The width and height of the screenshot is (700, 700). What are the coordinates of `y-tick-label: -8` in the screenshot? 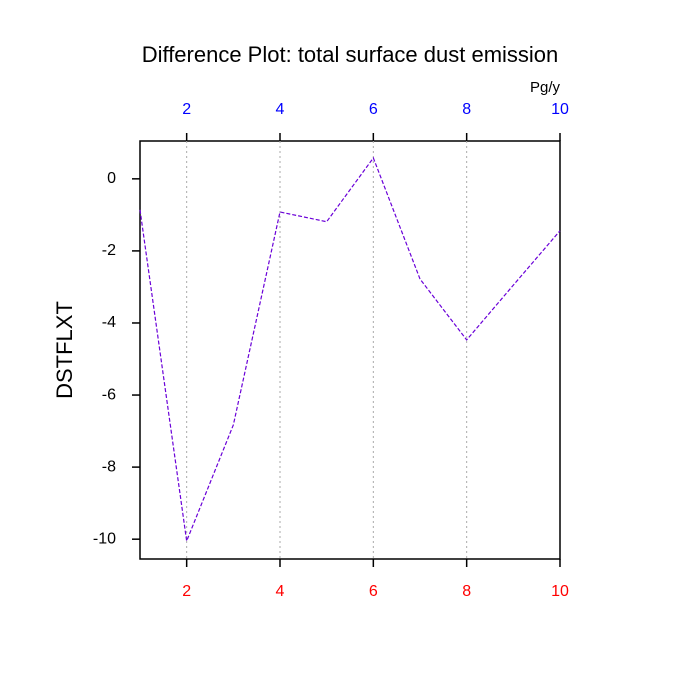 It's located at (109, 466).